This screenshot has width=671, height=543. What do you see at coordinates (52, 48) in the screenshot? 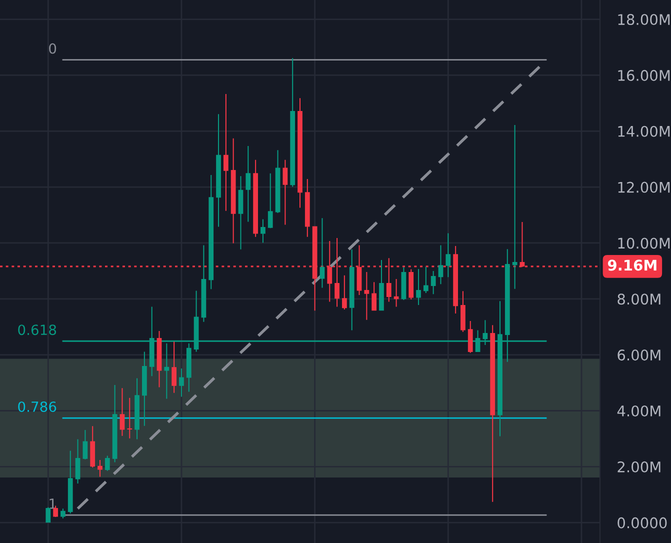
I see `annotation: 0` at bounding box center [52, 48].